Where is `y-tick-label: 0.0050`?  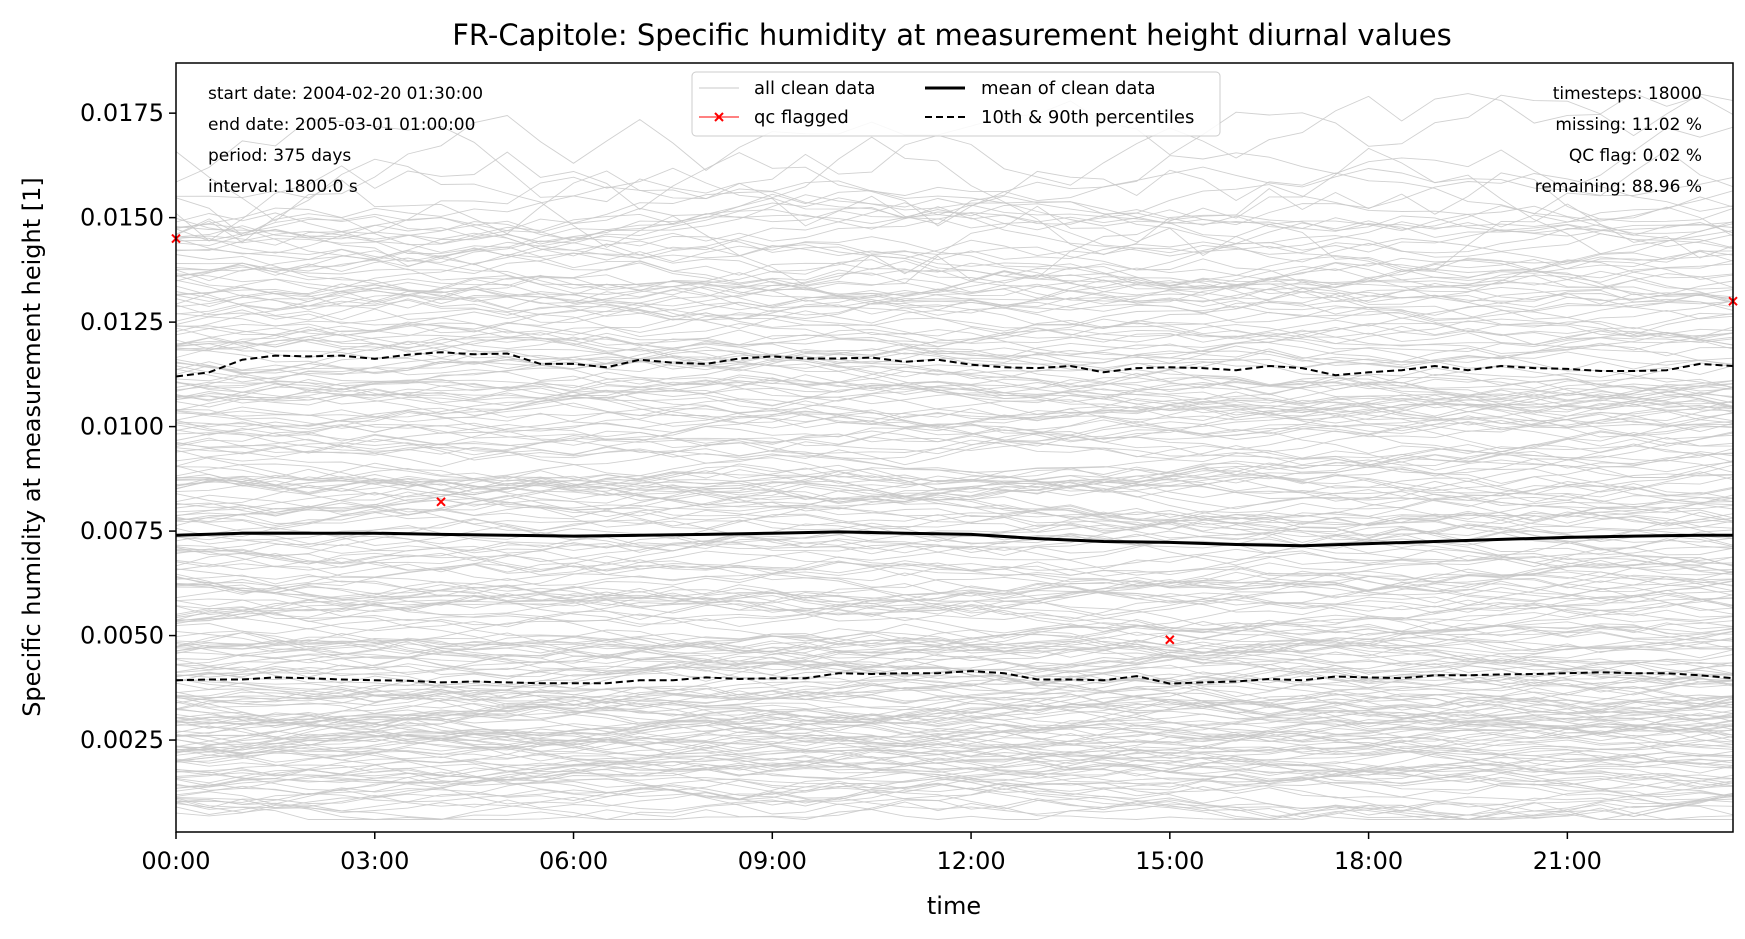
y-tick-label: 0.0050 is located at coordinates (122, 636).